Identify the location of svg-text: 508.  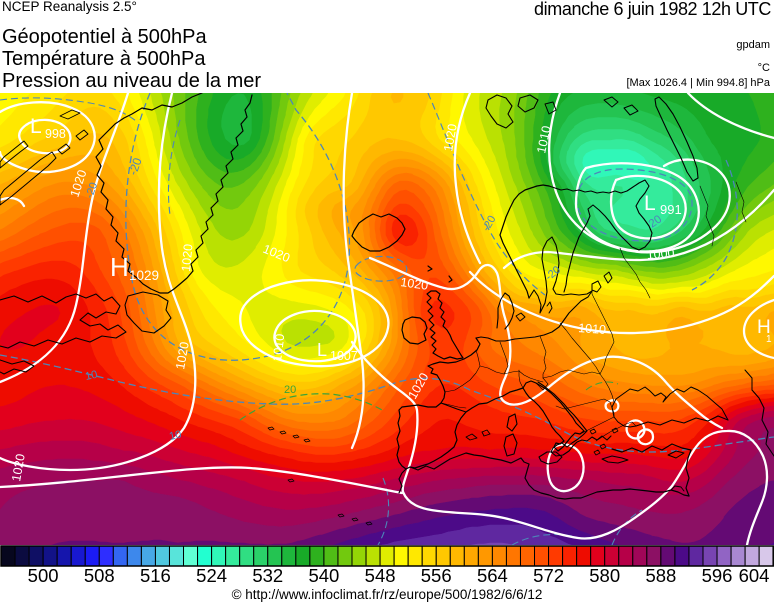
(99, 575).